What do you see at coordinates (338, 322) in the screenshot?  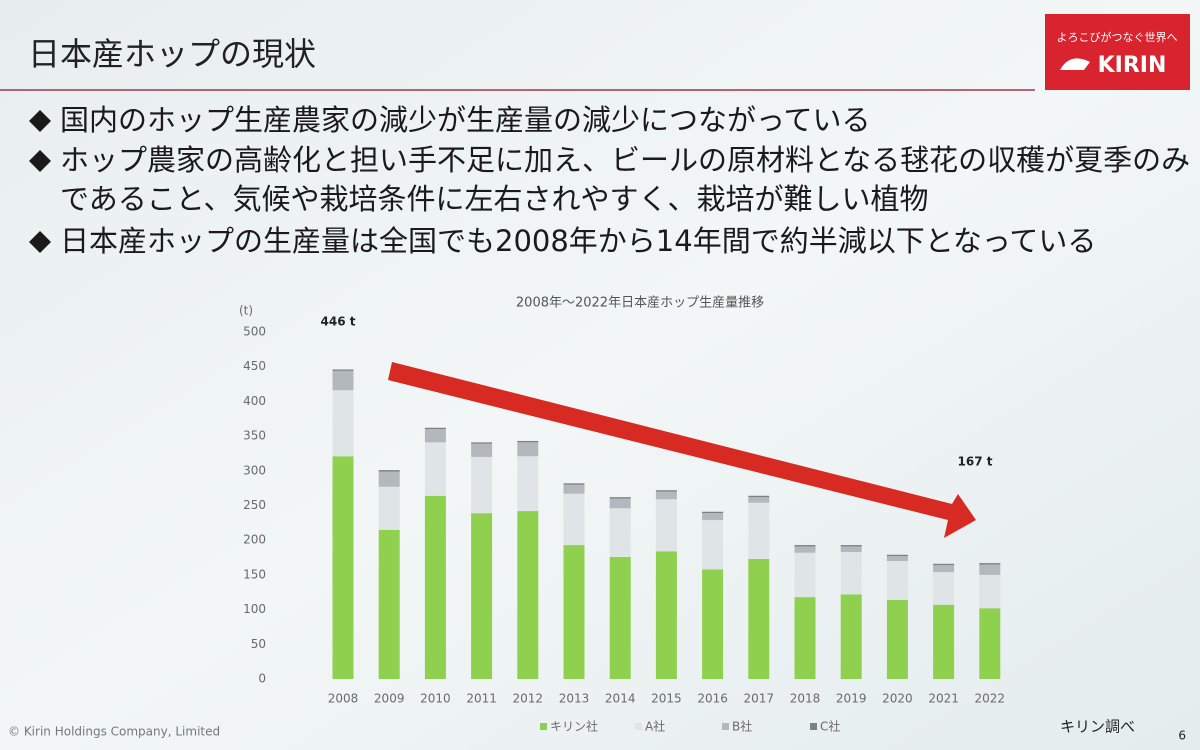 I see `annotation: 446 t` at bounding box center [338, 322].